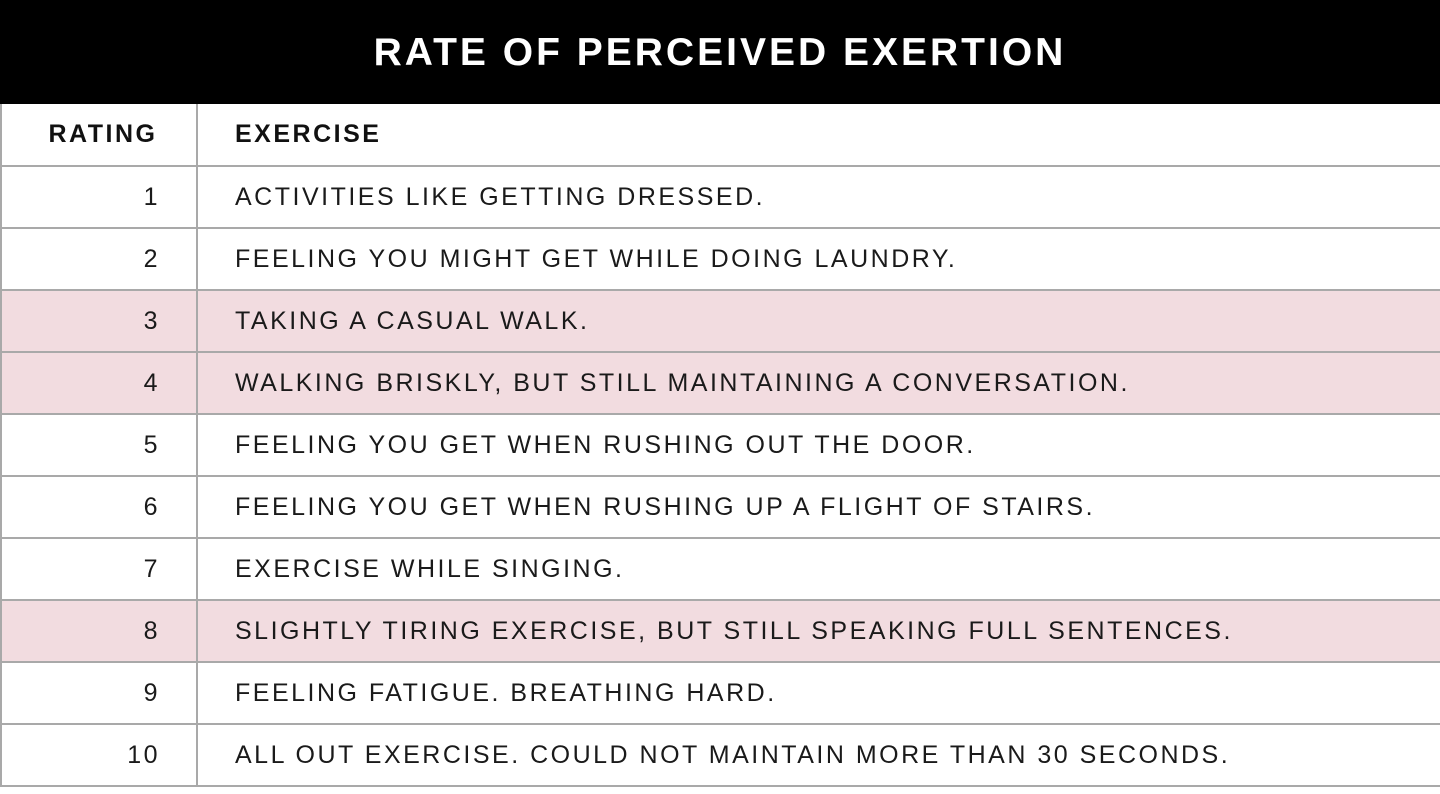 Image resolution: width=1440 pixels, height=794 pixels. I want to click on rating-cell: 1, so click(99, 197).